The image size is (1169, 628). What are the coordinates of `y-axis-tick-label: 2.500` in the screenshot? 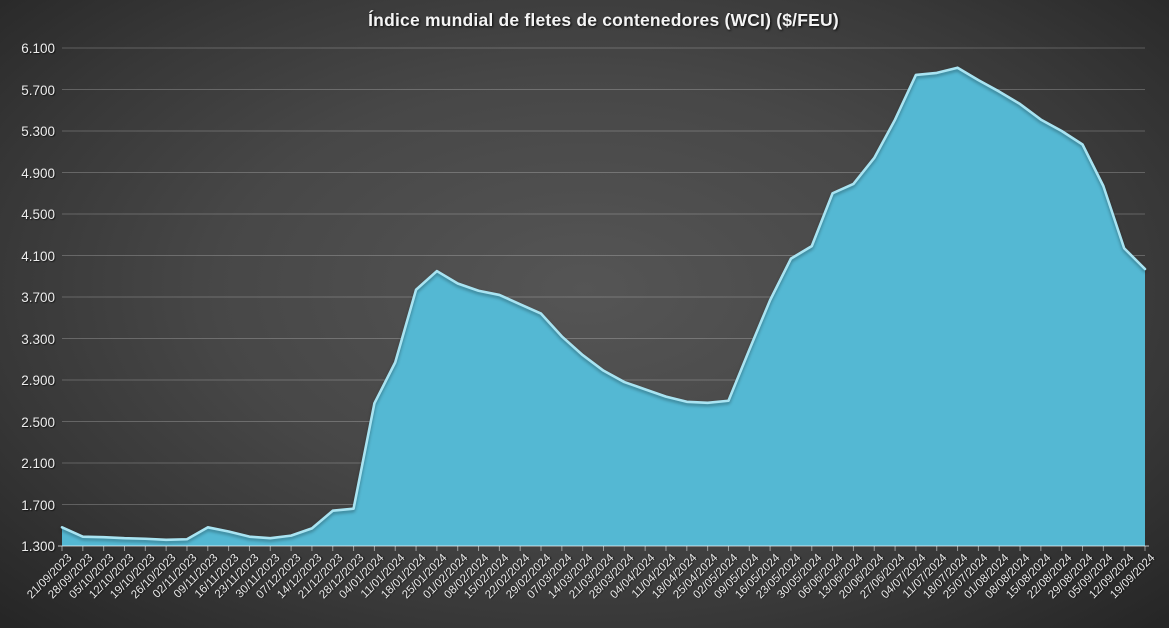 It's located at (38, 422).